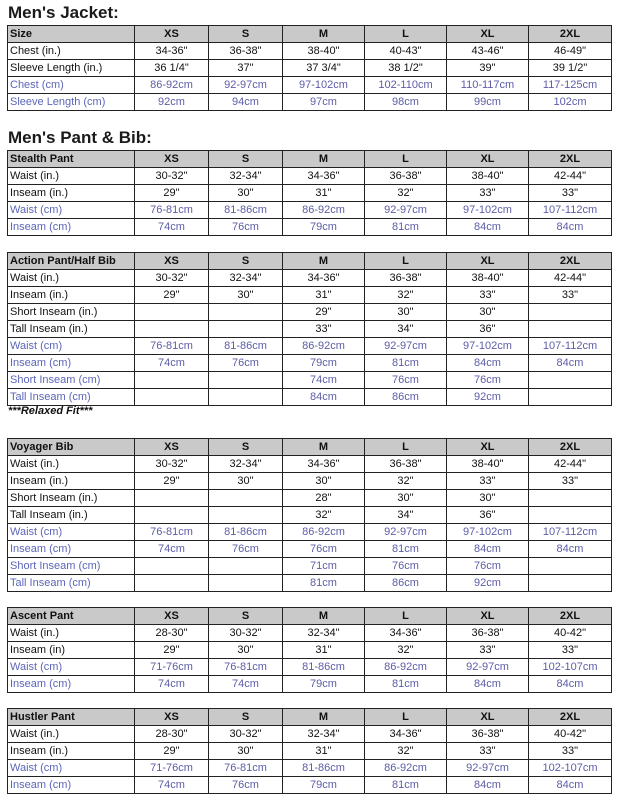  I want to click on table-cell: 2XL, so click(570, 447).